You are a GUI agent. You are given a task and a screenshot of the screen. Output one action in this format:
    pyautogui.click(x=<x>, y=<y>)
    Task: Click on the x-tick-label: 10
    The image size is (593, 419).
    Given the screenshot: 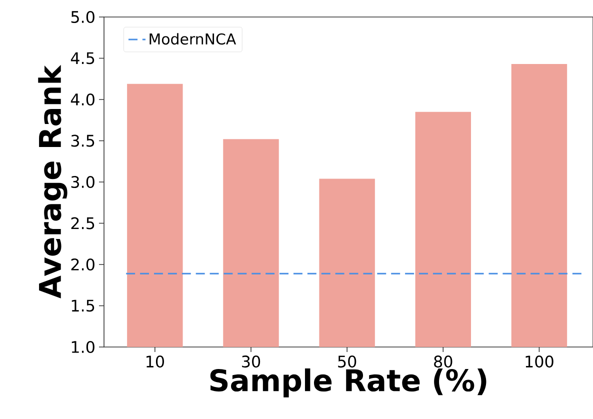 What is the action you would take?
    pyautogui.click(x=155, y=362)
    